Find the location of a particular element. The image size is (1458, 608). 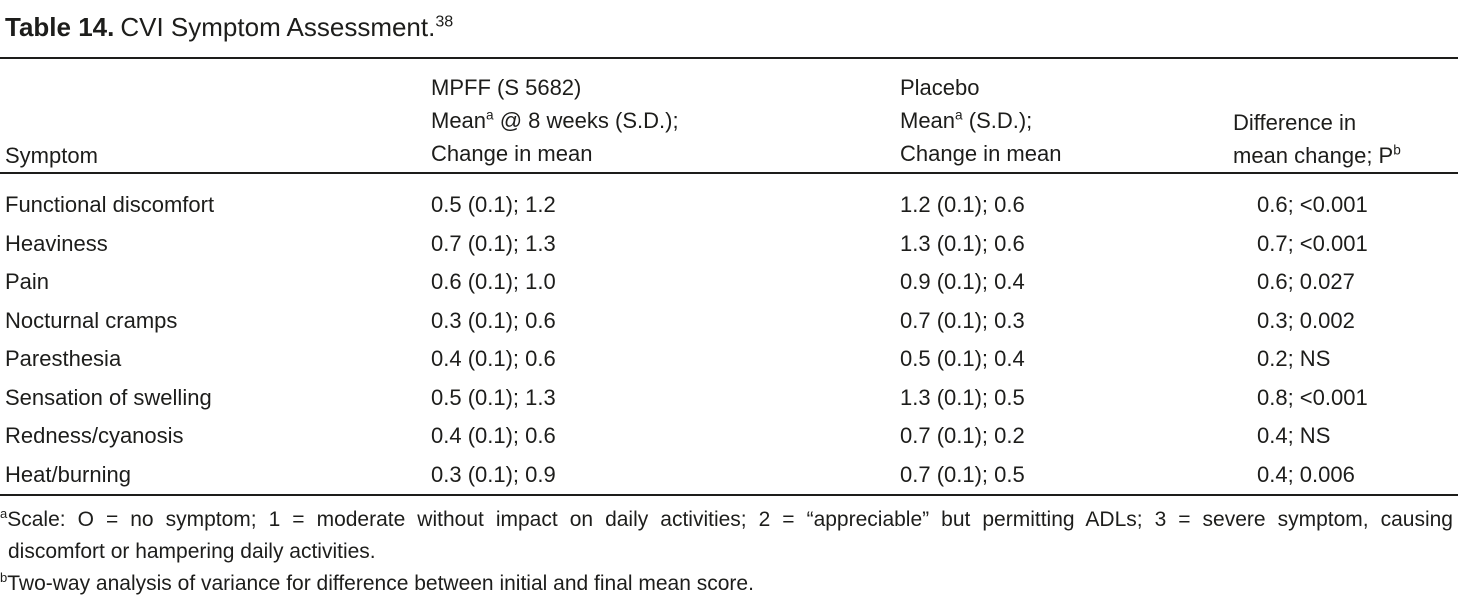

cell-placebo: 0.7 (0.1); 0.5 is located at coordinates (962, 474).